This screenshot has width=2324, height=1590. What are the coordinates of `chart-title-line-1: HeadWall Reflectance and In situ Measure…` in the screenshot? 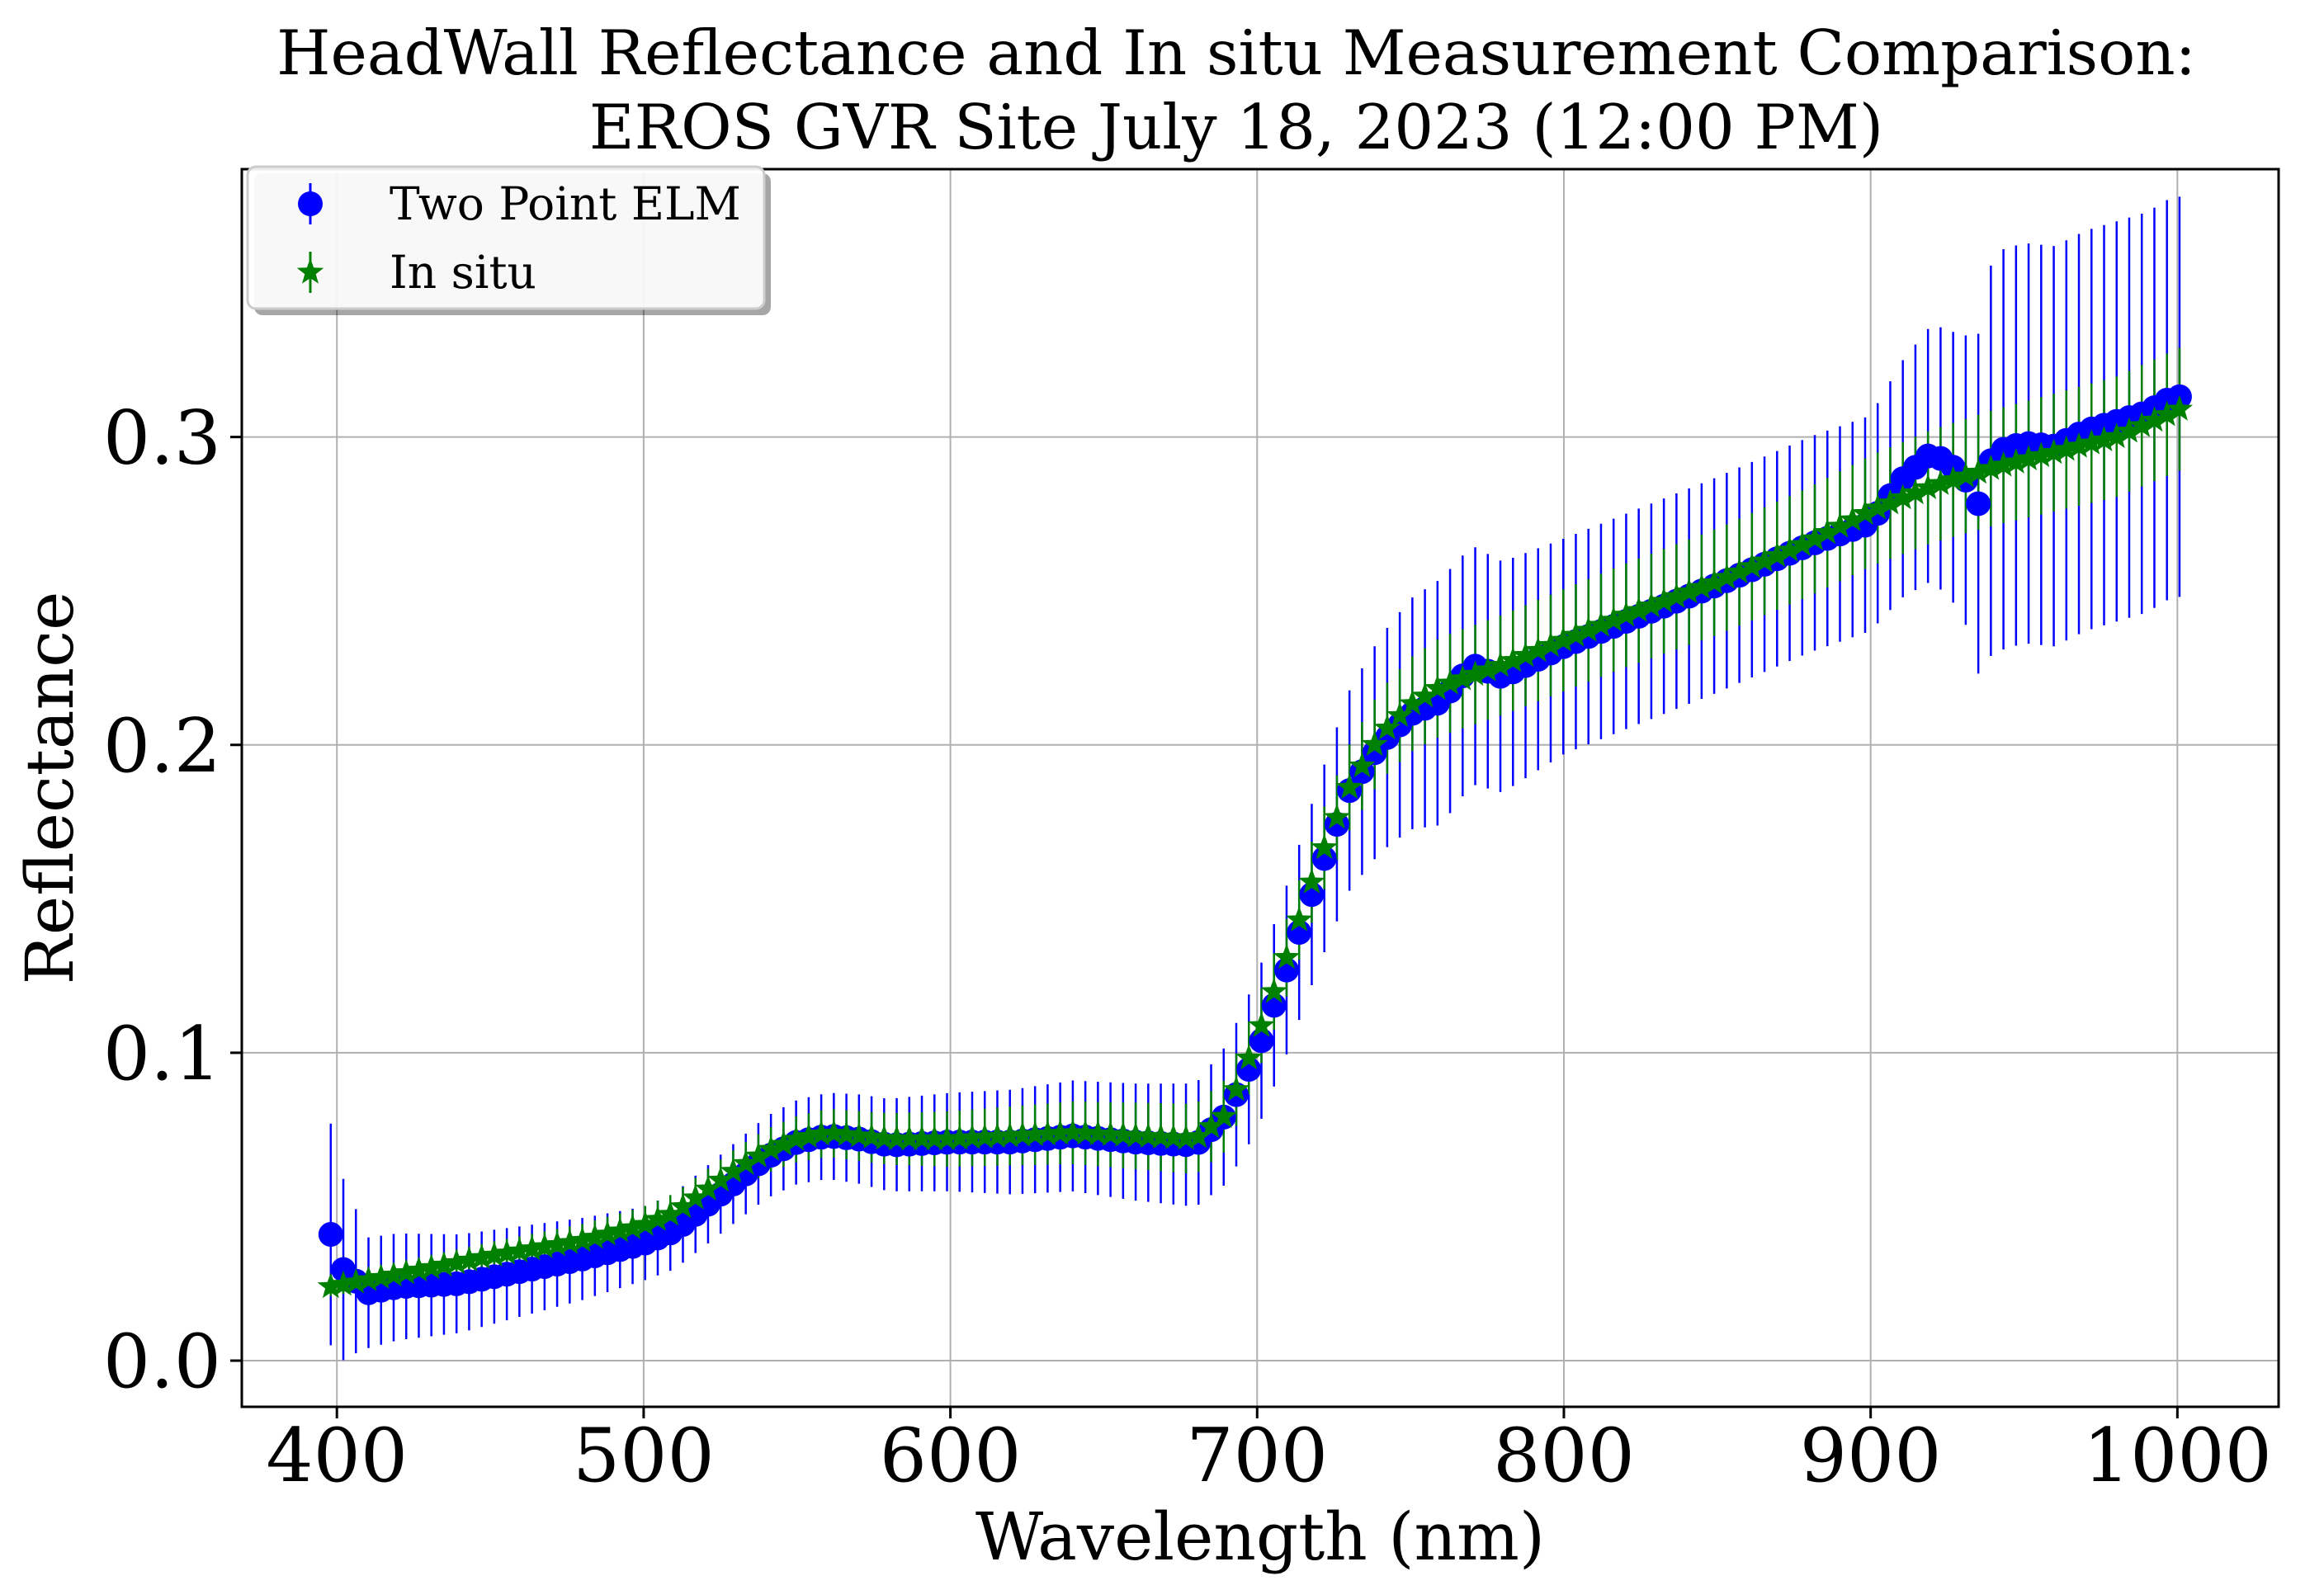 It's located at (1236, 53).